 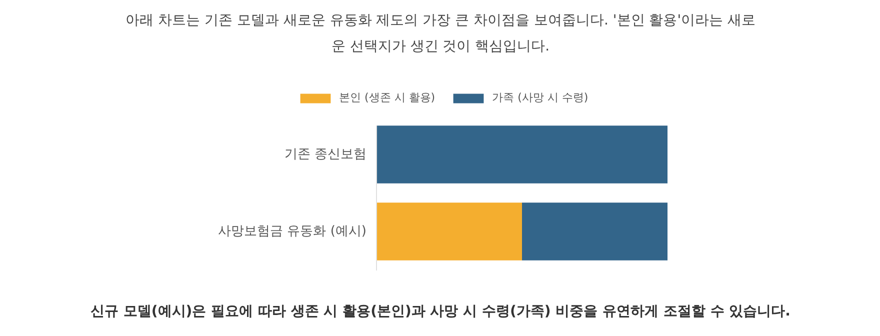 I want to click on y-tick-label: 기존 종신보험, so click(x=325, y=154).